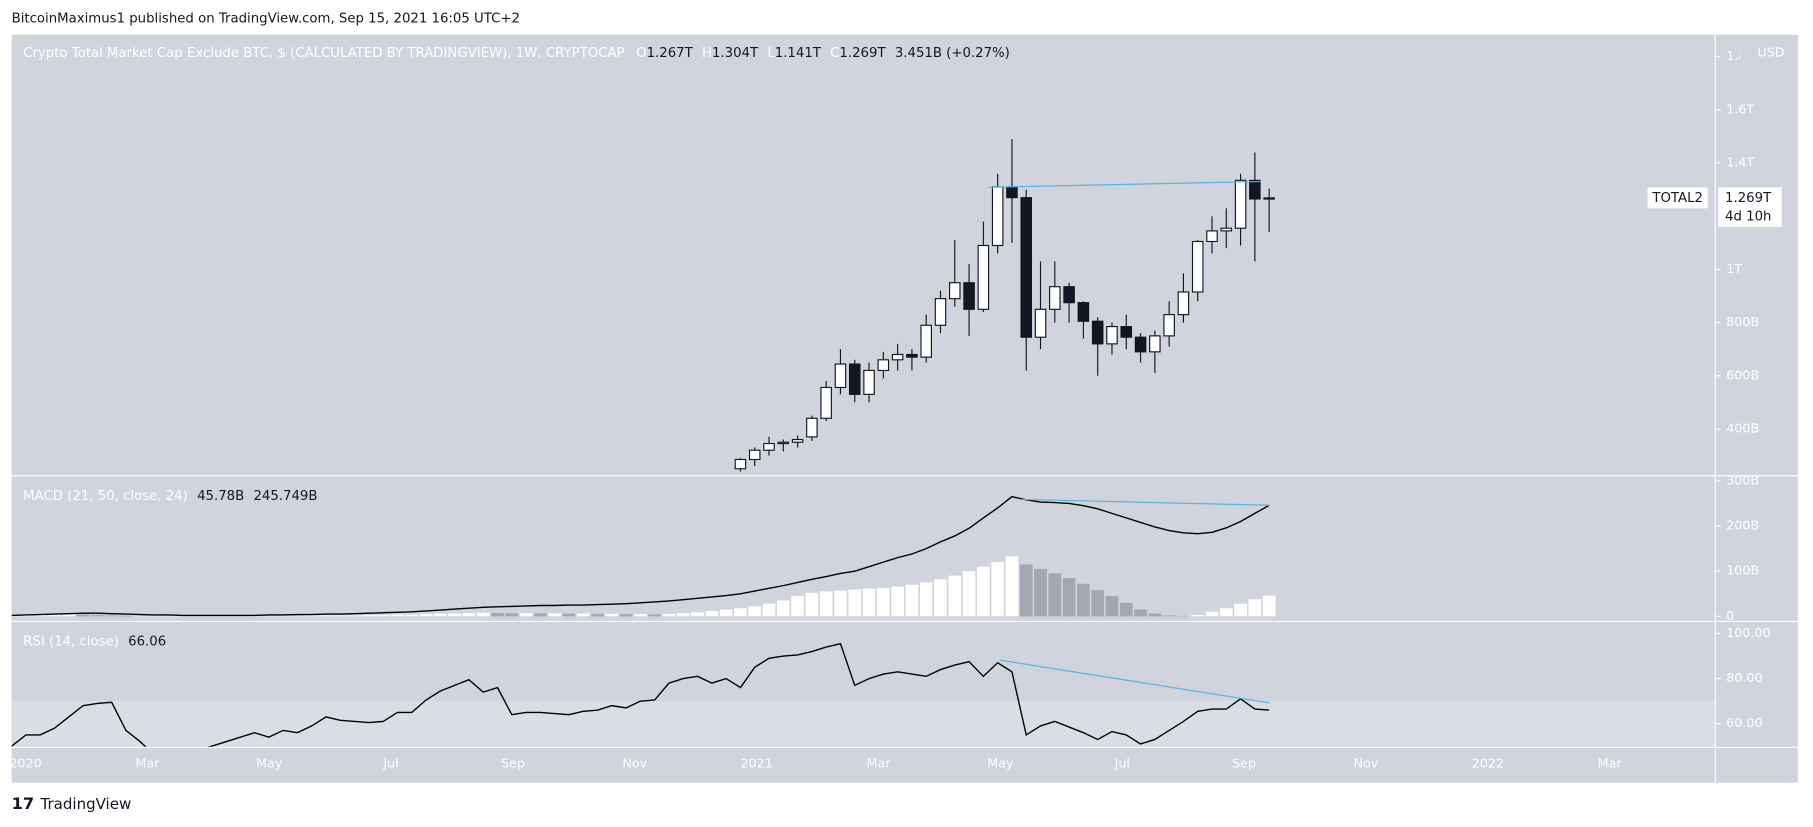 Image resolution: width=1813 pixels, height=827 pixels. I want to click on title: MACD (21, 50, close, 24), so click(105, 496).